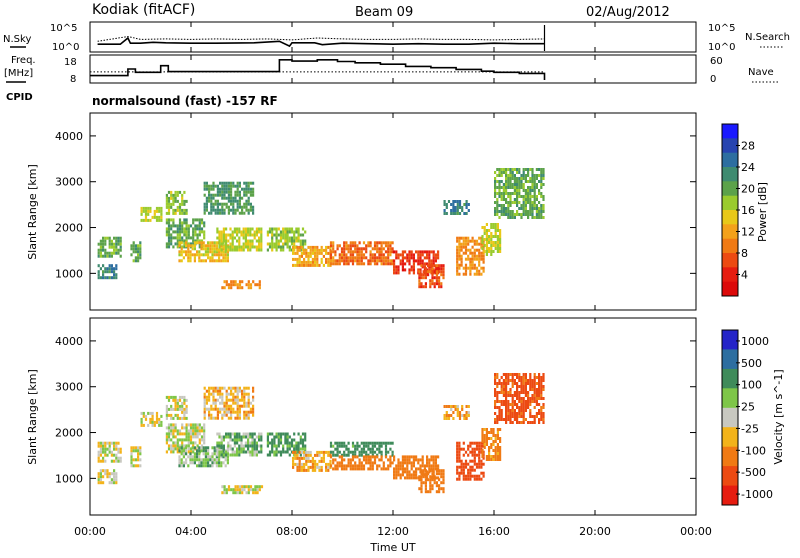 The height and width of the screenshot is (558, 800). I want to click on power-colorbar-label: Power [dB], so click(762, 212).